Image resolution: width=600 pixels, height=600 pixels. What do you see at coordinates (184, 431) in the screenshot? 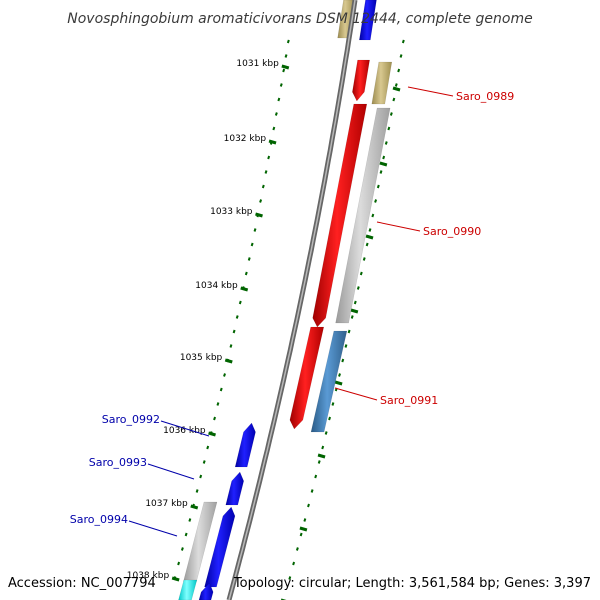
I see `tick-label: 1036 kbp` at bounding box center [184, 431].